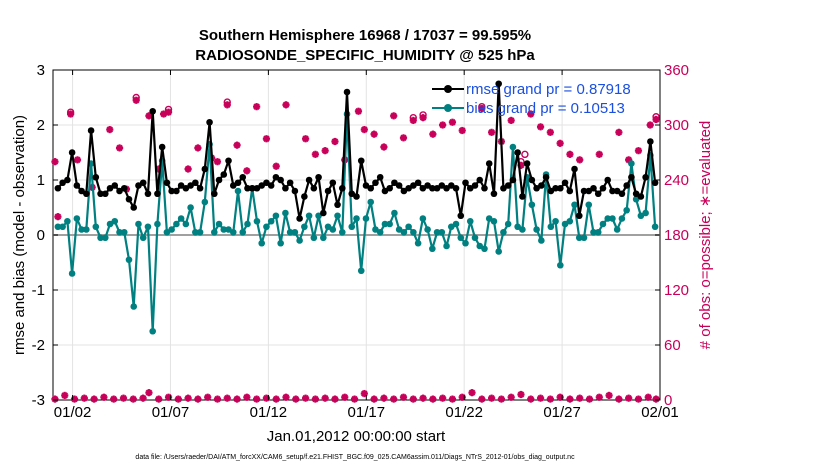 The width and height of the screenshot is (830, 470). What do you see at coordinates (367, 412) in the screenshot?
I see `x-tick-label-3: 01/17` at bounding box center [367, 412].